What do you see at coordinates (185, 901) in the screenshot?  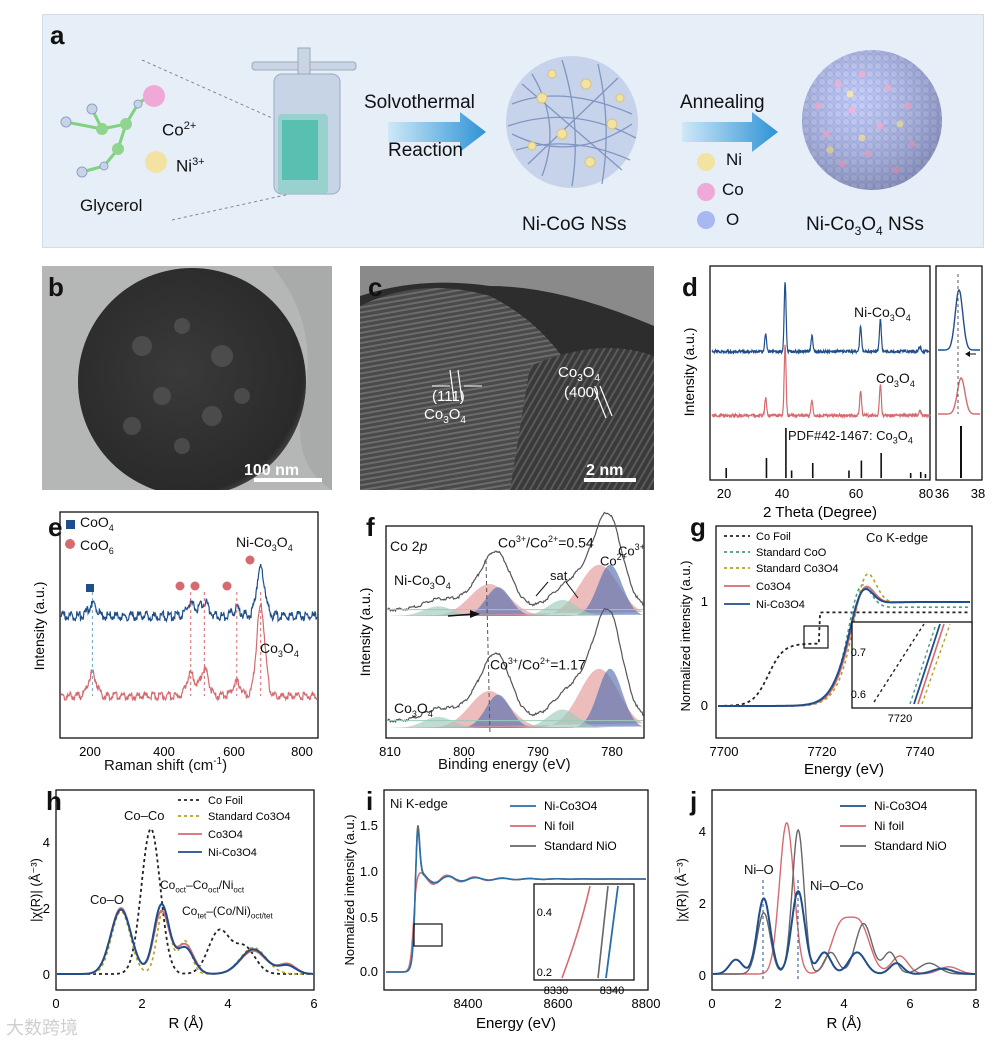 I see `co-foil-line` at bounding box center [185, 901].